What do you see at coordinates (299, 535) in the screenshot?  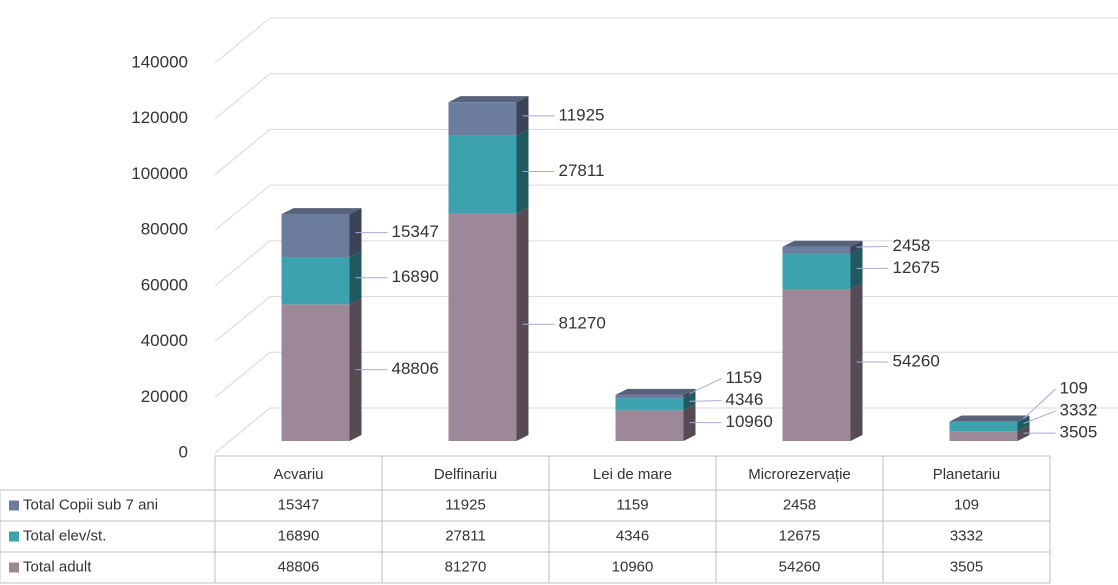 I see `table-cell: 16890` at bounding box center [299, 535].